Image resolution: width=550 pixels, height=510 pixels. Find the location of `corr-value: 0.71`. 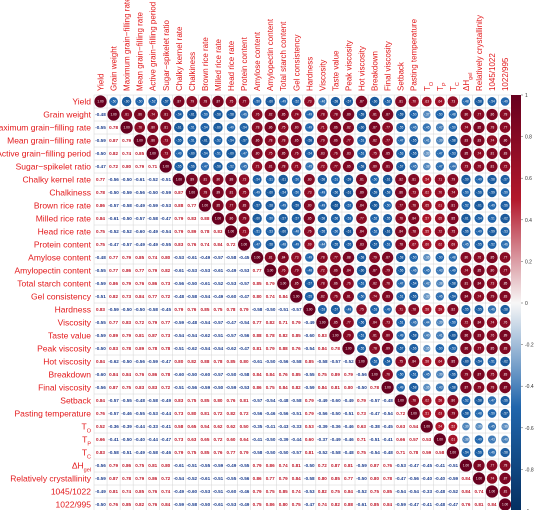

corr-value: 0.71 is located at coordinates (400, 452).